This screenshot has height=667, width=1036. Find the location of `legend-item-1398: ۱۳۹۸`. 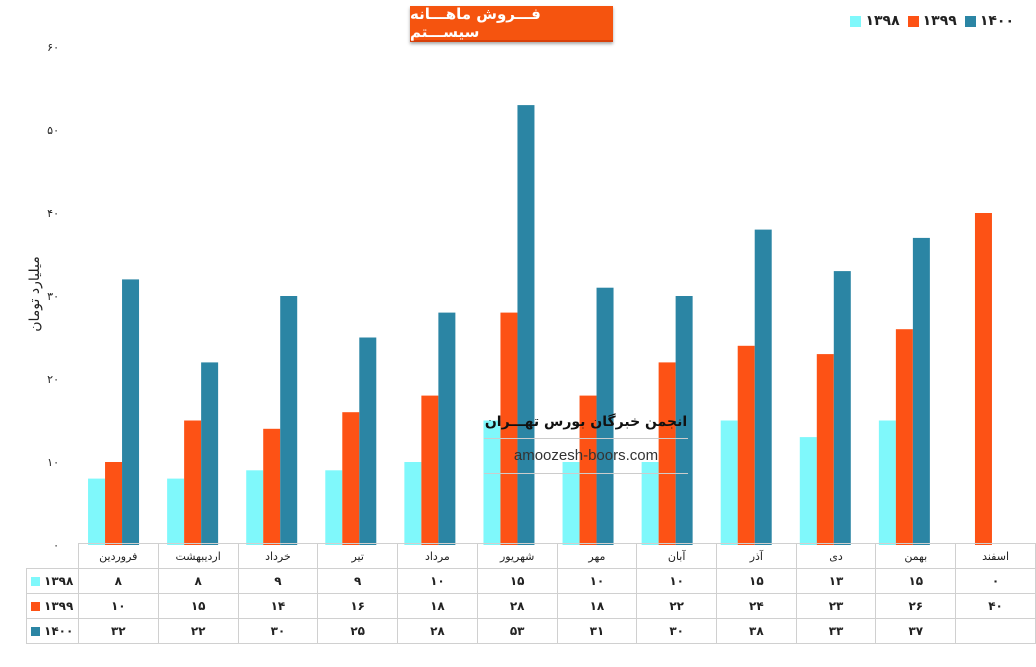

legend-item-1398: ۱۳۹۸ is located at coordinates (875, 21).